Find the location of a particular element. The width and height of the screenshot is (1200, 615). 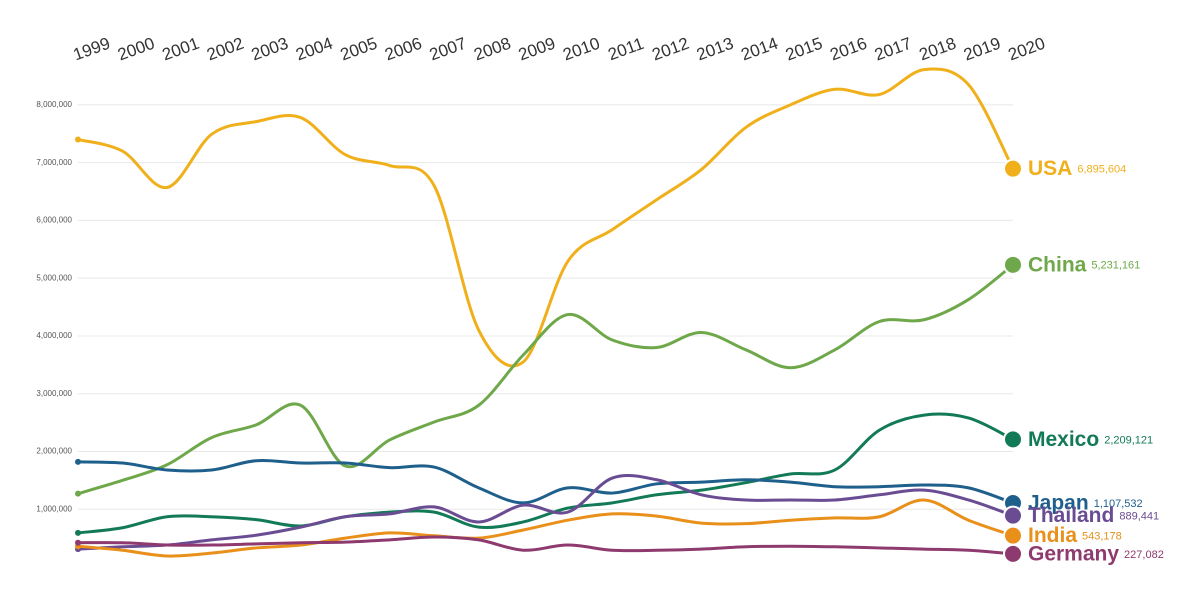

x-tick-label: 2004 is located at coordinates (314, 49).